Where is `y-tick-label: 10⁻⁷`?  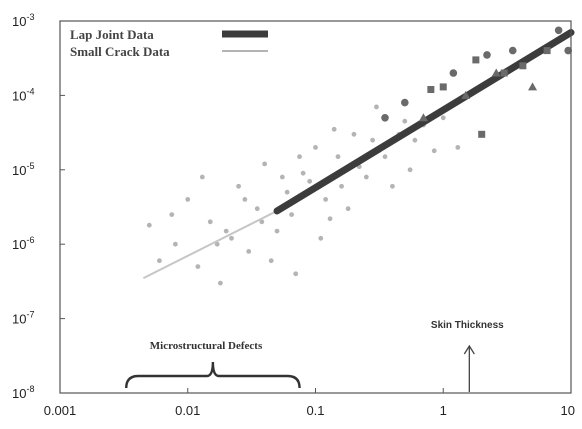
y-tick-label: 10⁻⁷ is located at coordinates (23, 318).